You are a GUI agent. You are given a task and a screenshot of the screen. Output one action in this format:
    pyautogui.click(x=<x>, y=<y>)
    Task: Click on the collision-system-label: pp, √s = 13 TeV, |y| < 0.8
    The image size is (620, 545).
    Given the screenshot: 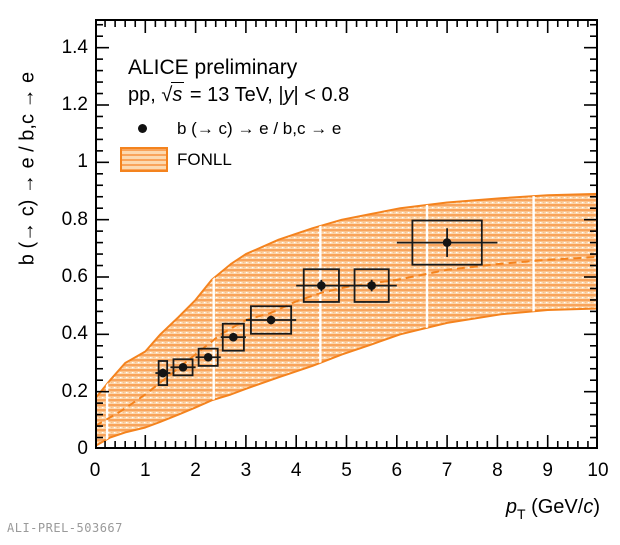 What is the action you would take?
    pyautogui.click(x=239, y=94)
    